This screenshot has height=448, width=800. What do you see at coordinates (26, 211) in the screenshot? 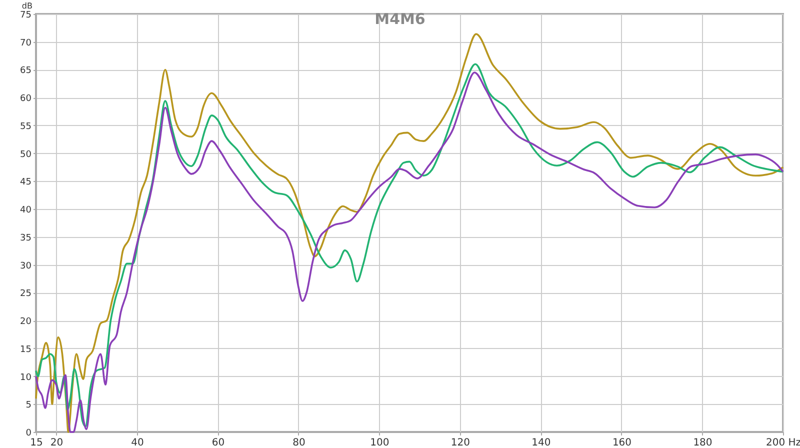
I see `y-tick-label: 40` at bounding box center [26, 211].